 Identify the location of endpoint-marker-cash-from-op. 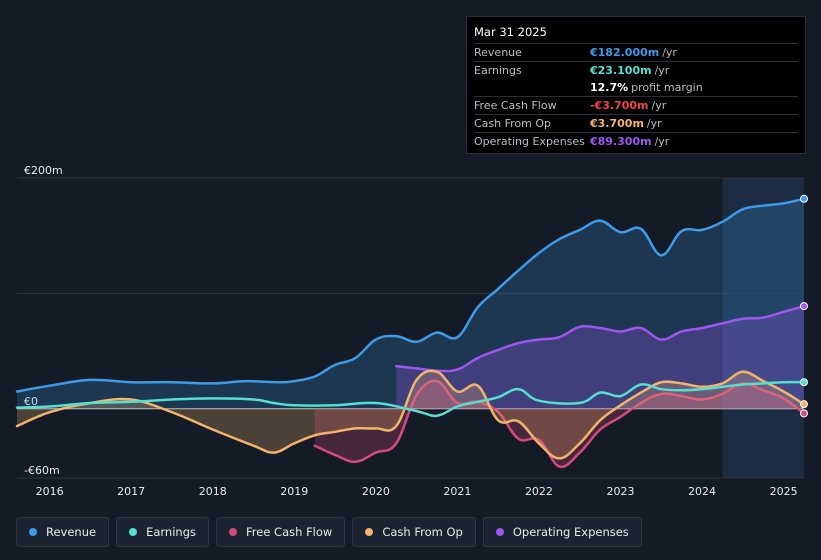
(804, 404).